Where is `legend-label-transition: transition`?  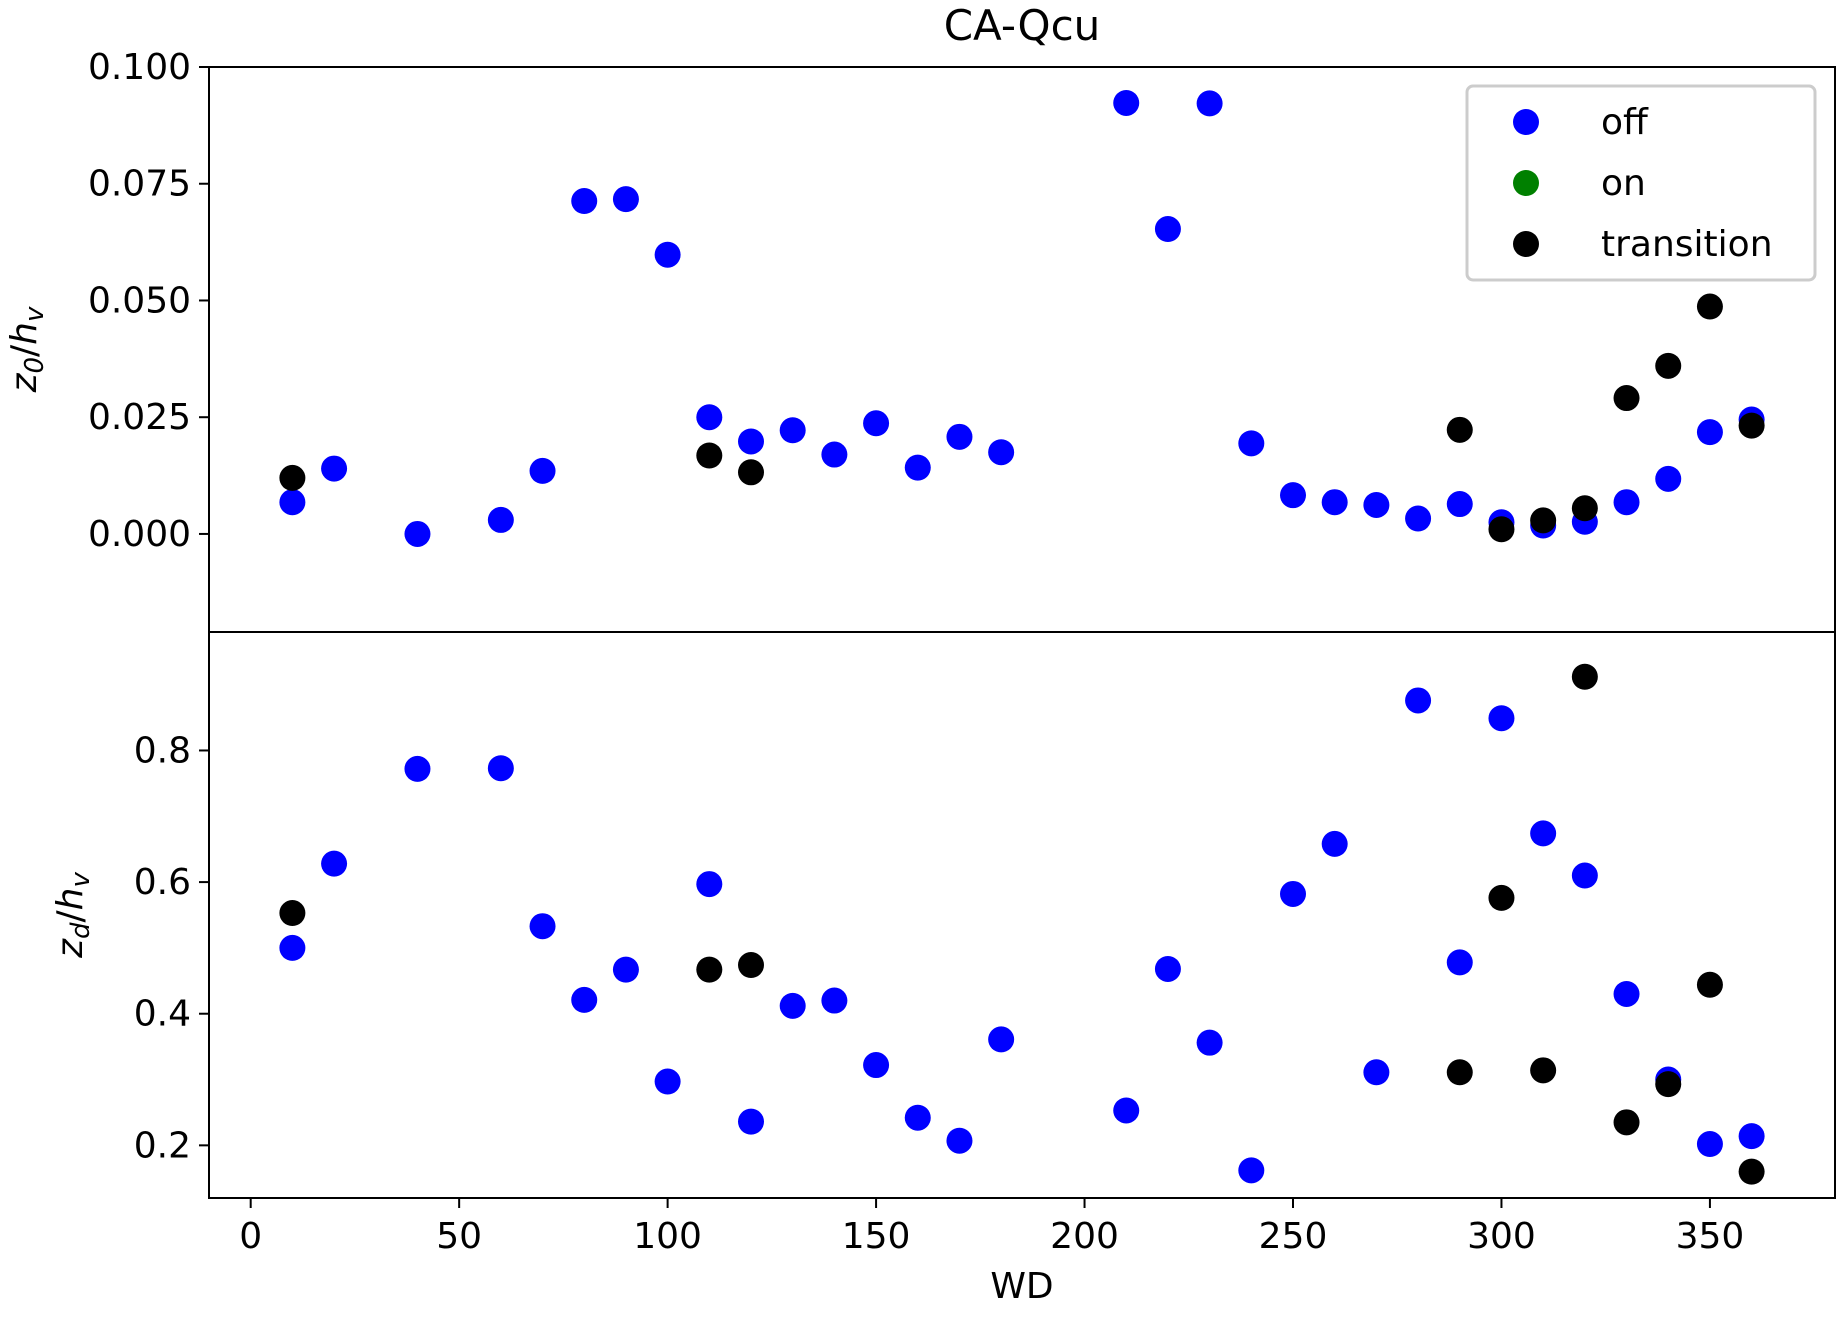
legend-label-transition: transition is located at coordinates (1687, 244).